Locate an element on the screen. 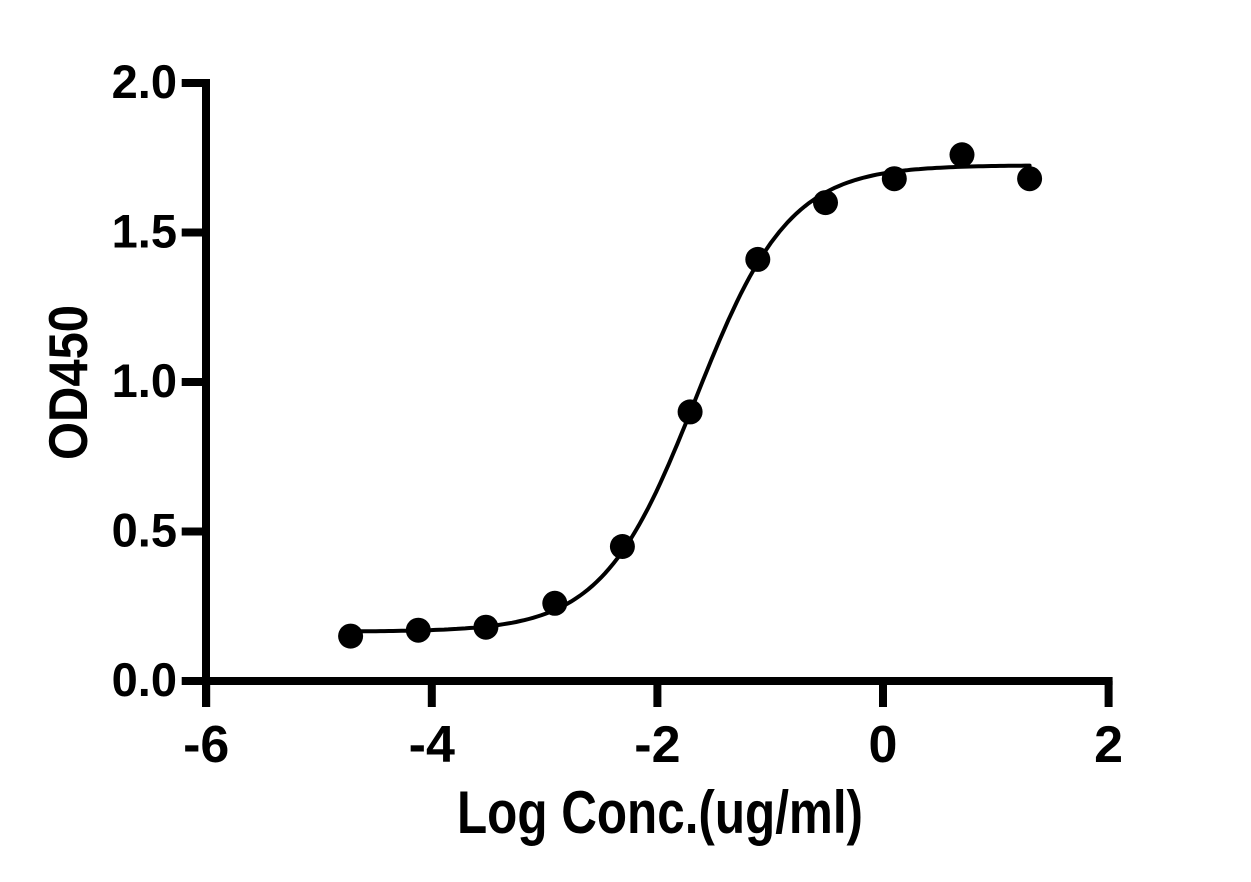 Image resolution: width=1251 pixels, height=882 pixels. y-tick-label: 2.0 is located at coordinates (144, 81).